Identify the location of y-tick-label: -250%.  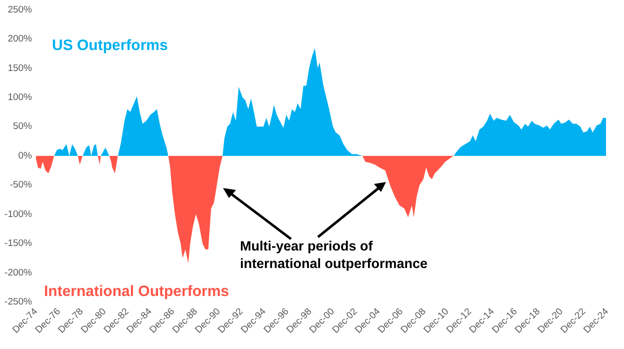
(18, 302).